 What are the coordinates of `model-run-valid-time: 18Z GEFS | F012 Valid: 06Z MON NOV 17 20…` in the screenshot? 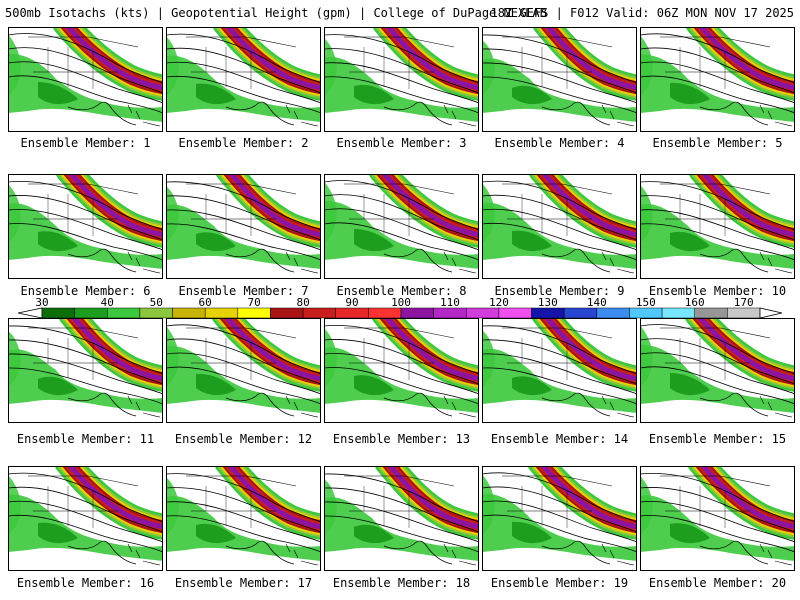 It's located at (642, 13).